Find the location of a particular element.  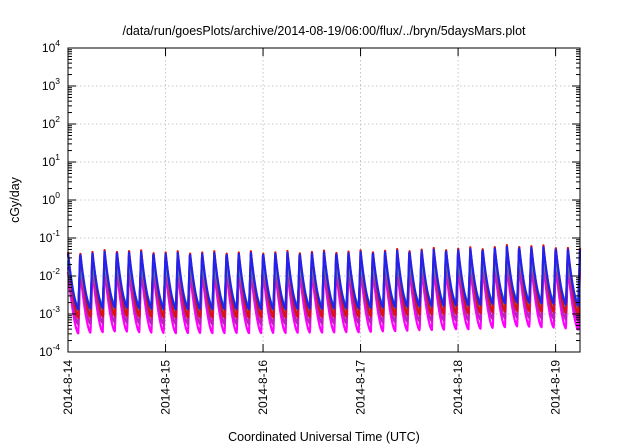

y-axis-tick-labels: 10⁻⁴ 10⁻³ 10⁻² 10⁻¹ 10⁰ 10¹ 10² 10³ 10⁴ is located at coordinates (49, 198).